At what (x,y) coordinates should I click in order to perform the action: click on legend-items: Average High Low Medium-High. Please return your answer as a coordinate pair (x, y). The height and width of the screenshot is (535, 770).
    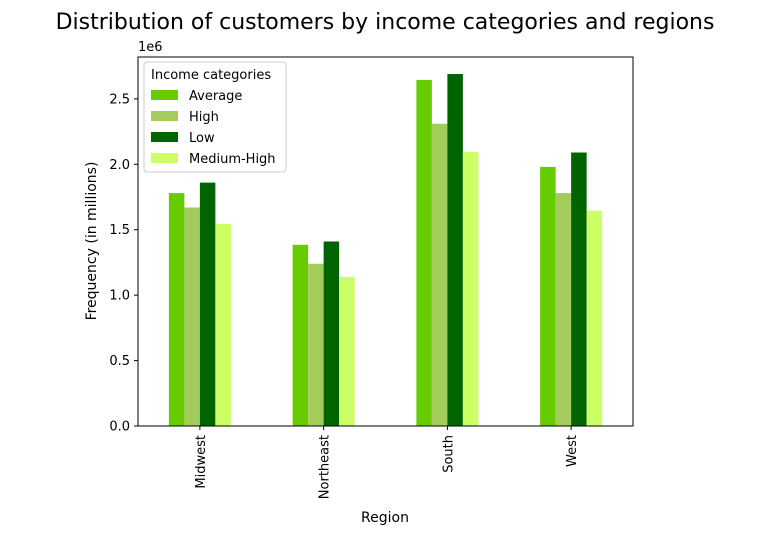
    Looking at the image, I should click on (213, 128).